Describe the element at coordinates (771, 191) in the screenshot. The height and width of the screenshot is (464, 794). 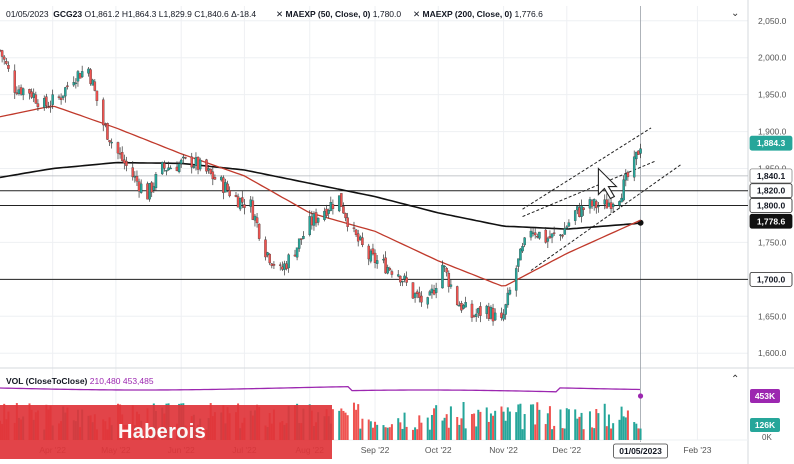
I see `price-tag-level: 1,820.0` at that location.